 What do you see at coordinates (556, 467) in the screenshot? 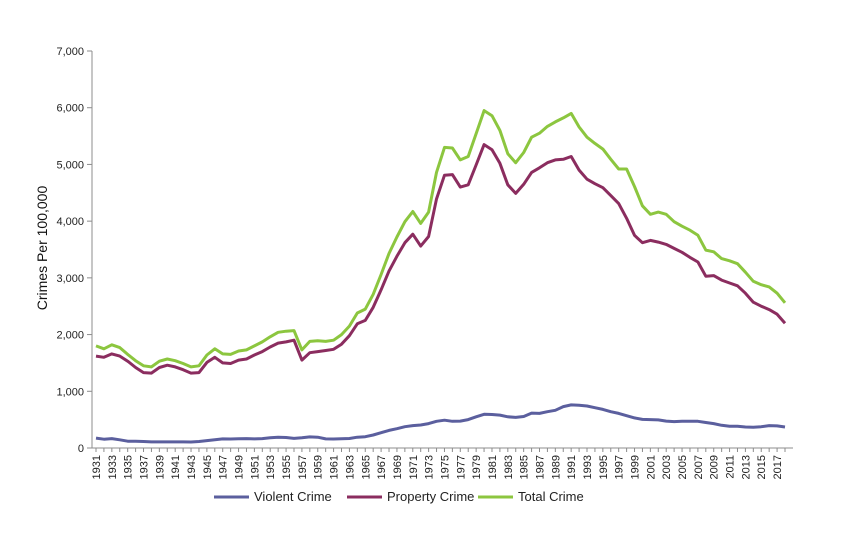
I see `x-tick-label: 1989` at bounding box center [556, 467].